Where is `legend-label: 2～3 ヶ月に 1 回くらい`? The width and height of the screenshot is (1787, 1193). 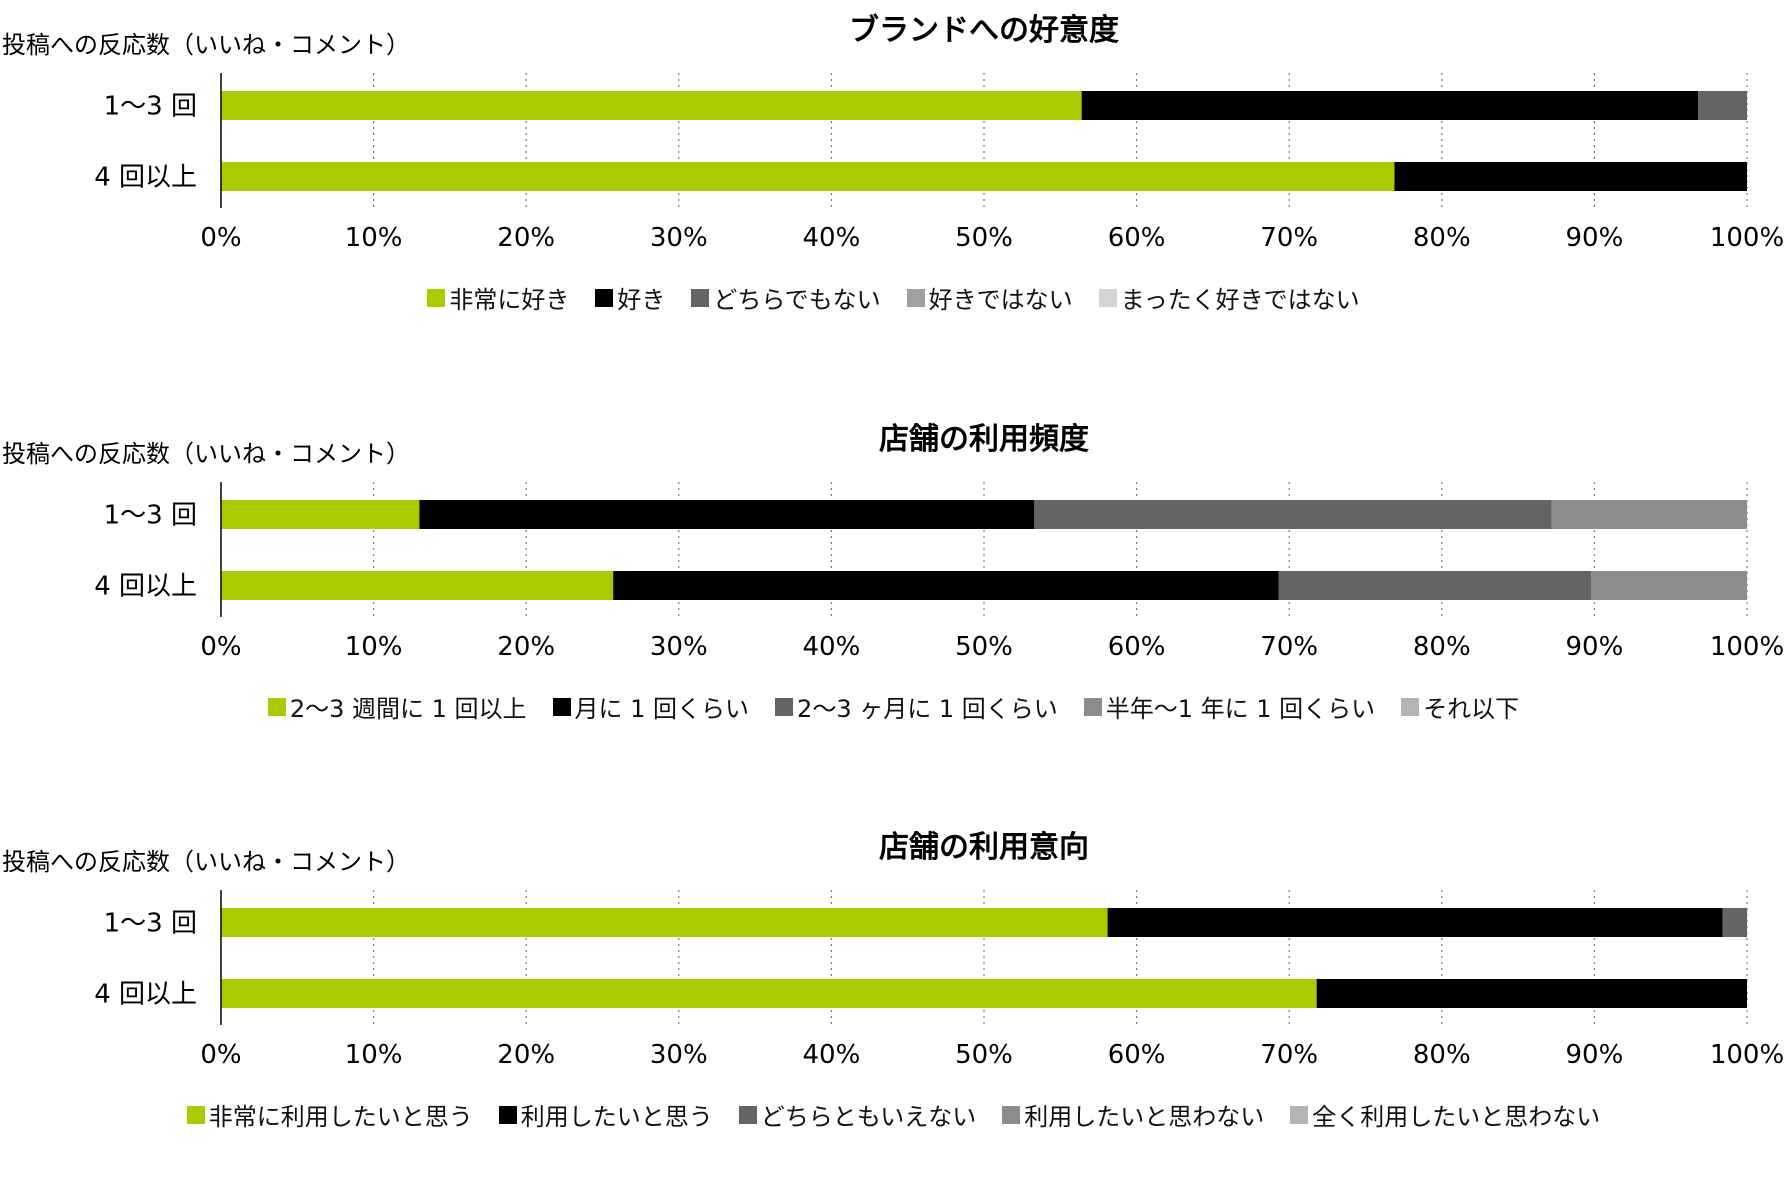 legend-label: 2～3 ヶ月に 1 回くらい is located at coordinates (927, 709).